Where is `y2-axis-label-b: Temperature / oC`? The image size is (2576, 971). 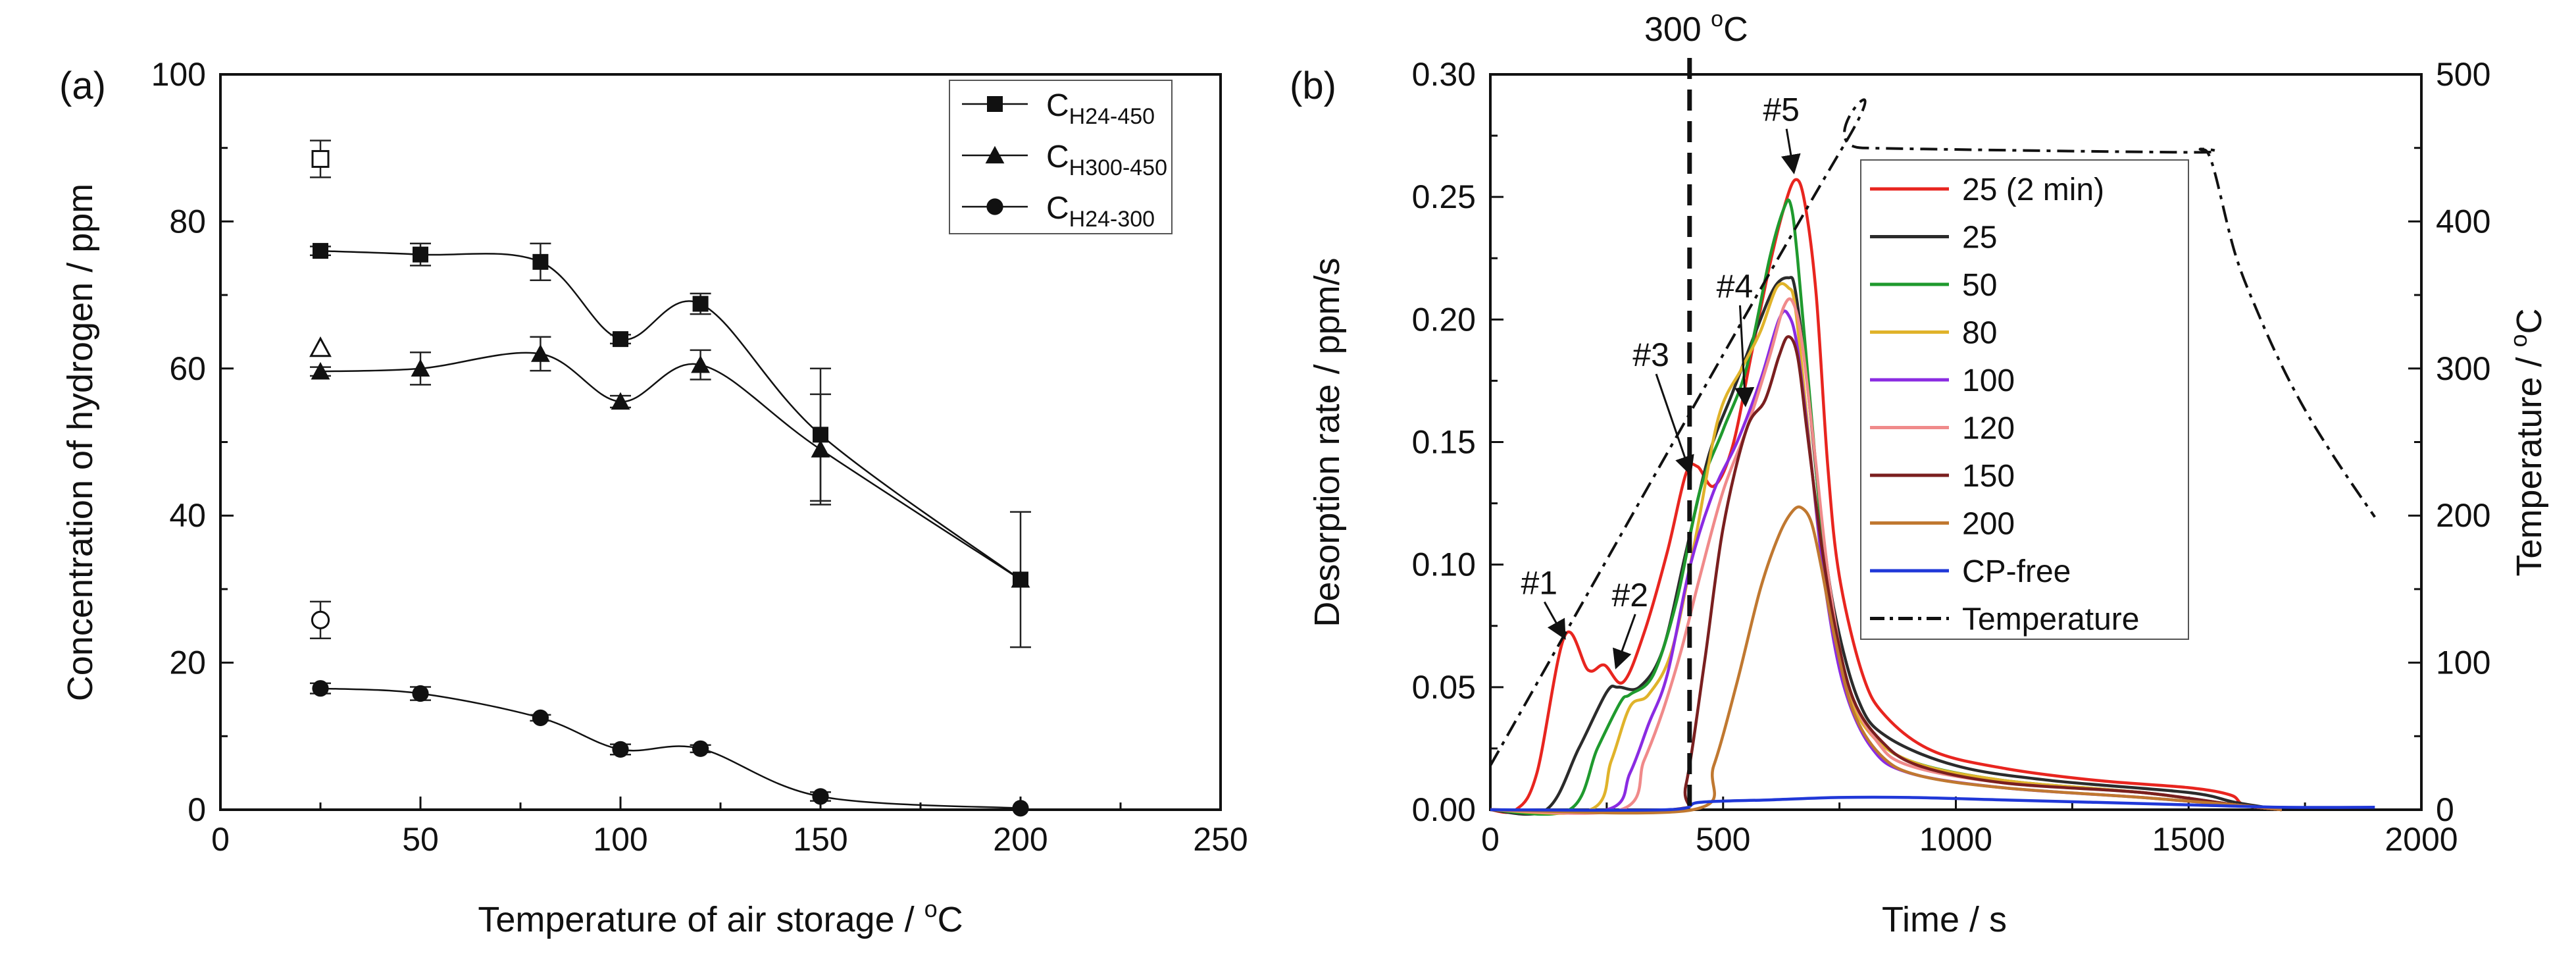
y2-axis-label-b: Temperature / oC is located at coordinates (2527, 442).